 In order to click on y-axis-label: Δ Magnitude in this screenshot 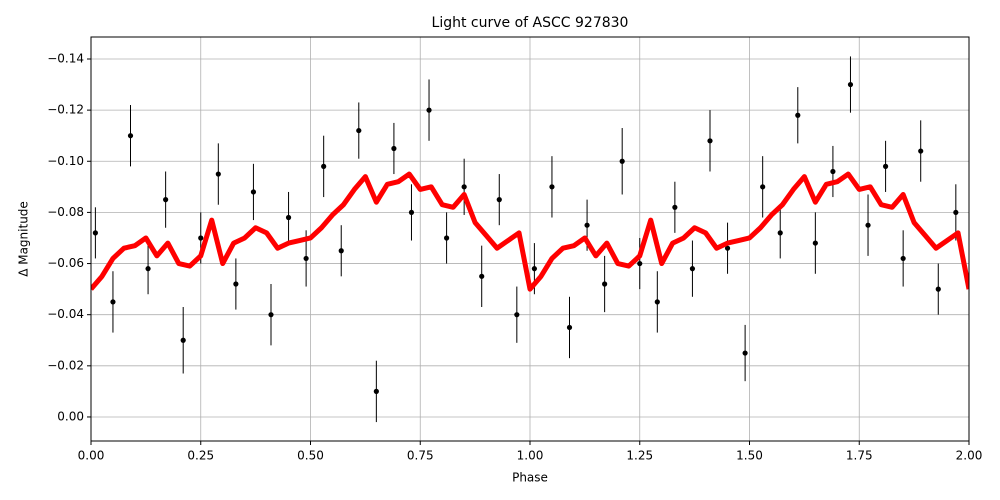, I will do `click(24, 239)`.